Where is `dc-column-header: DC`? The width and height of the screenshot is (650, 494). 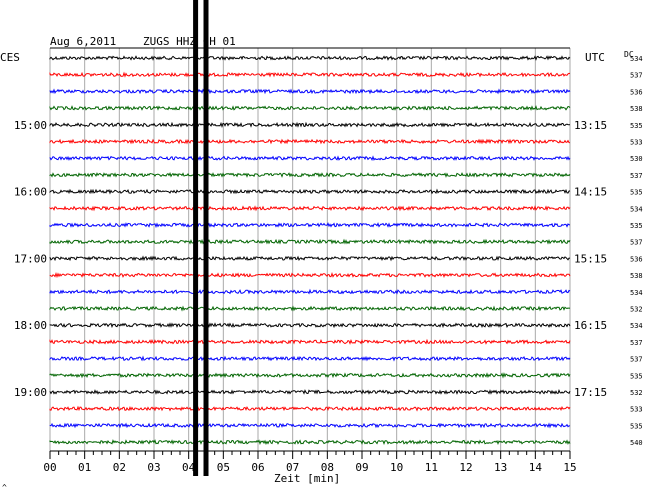 dc-column-header: DC is located at coordinates (629, 54).